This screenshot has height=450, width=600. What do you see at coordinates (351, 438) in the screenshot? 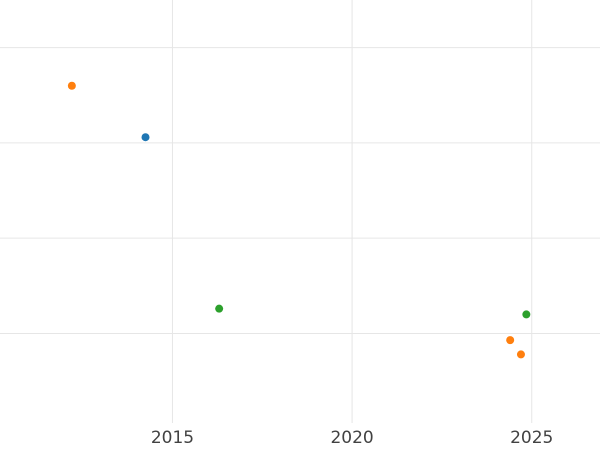
I see `x-tick-label: 2020` at bounding box center [351, 438].